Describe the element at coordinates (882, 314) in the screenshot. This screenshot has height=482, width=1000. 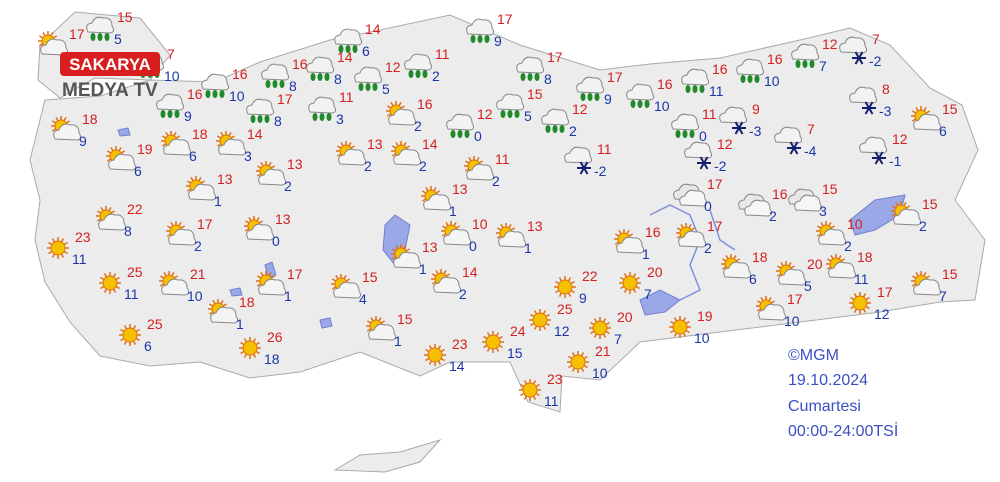
I see `min-temp: 12` at that location.